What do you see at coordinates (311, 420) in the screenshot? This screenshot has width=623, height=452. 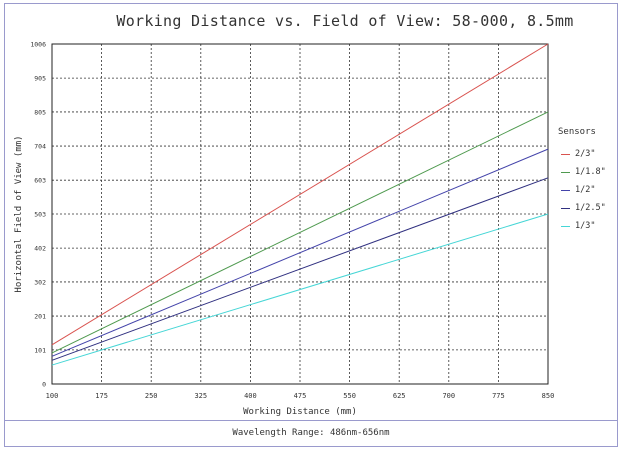 I see `footer-divider` at bounding box center [311, 420].